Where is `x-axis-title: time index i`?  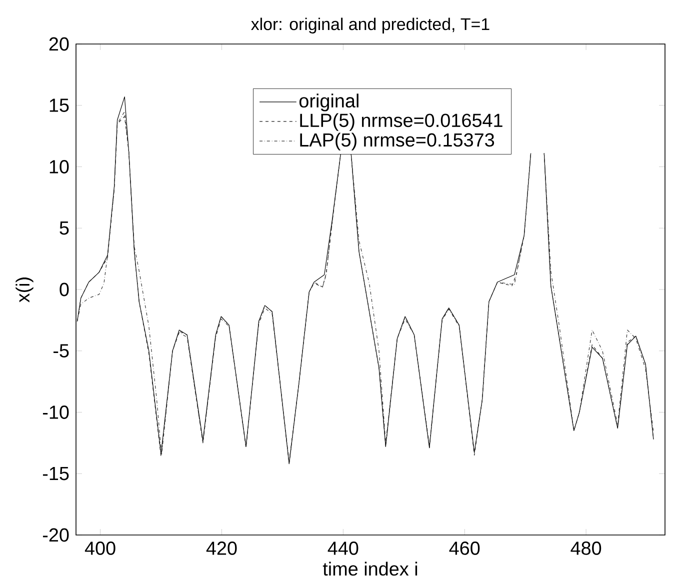
x-axis-title: time index i is located at coordinates (370, 569).